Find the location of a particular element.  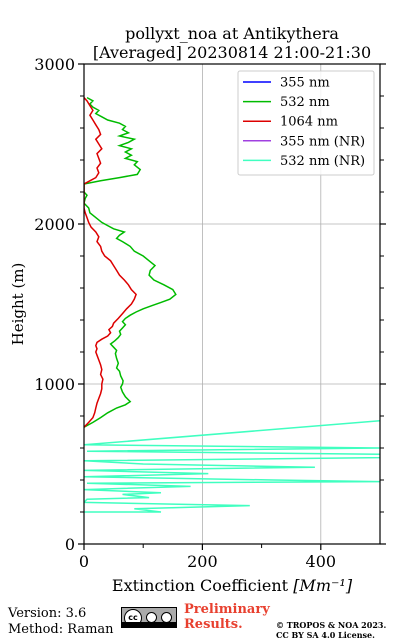

cc-license-icon: cc is located at coordinates (149, 617).